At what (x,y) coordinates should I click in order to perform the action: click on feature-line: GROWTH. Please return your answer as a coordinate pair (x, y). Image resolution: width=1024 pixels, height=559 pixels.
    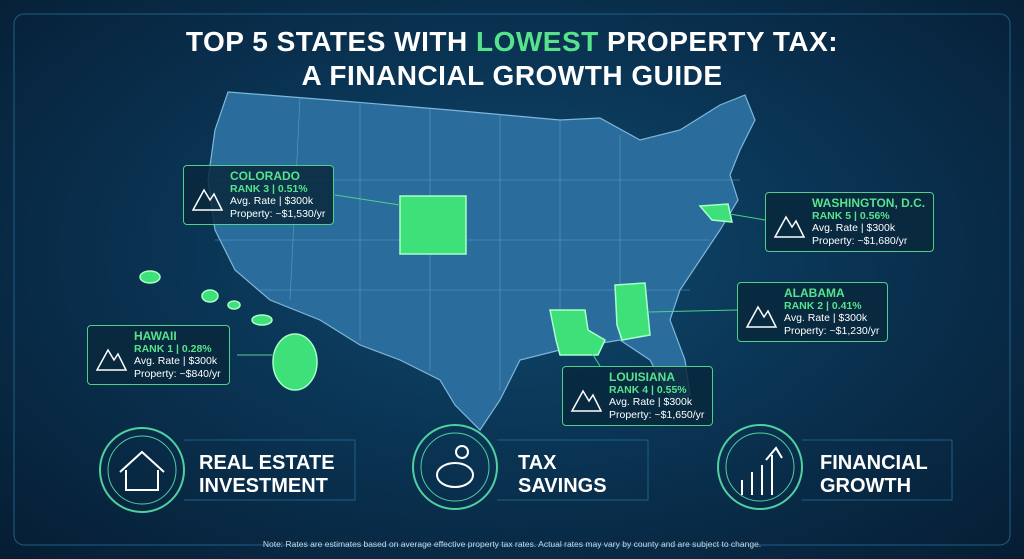
    Looking at the image, I should click on (866, 486).